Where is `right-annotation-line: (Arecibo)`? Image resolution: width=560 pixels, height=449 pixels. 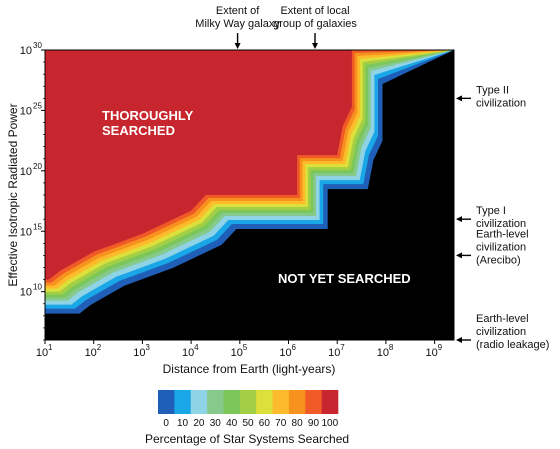
right-annotation-line: (Arecibo) is located at coordinates (498, 260).